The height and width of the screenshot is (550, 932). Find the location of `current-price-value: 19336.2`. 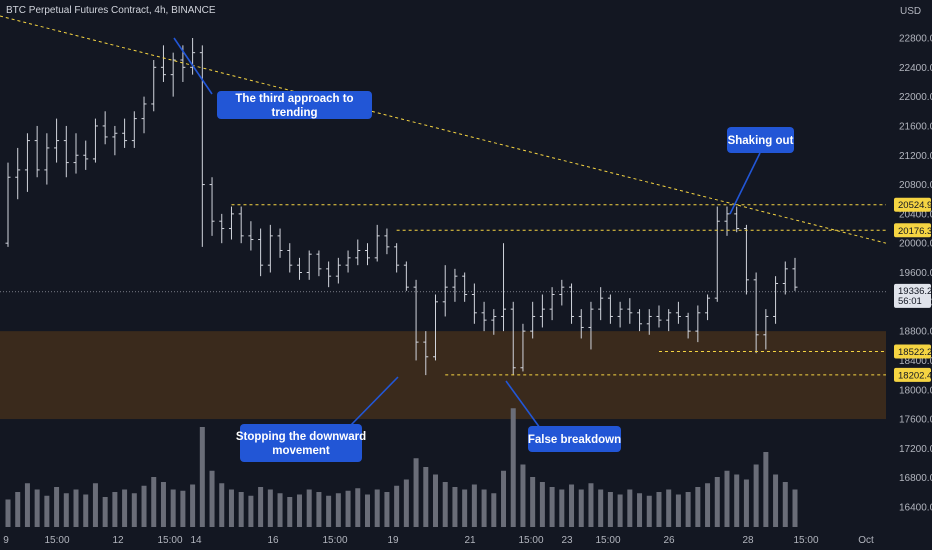

current-price-value: 19336.2 is located at coordinates (915, 291).